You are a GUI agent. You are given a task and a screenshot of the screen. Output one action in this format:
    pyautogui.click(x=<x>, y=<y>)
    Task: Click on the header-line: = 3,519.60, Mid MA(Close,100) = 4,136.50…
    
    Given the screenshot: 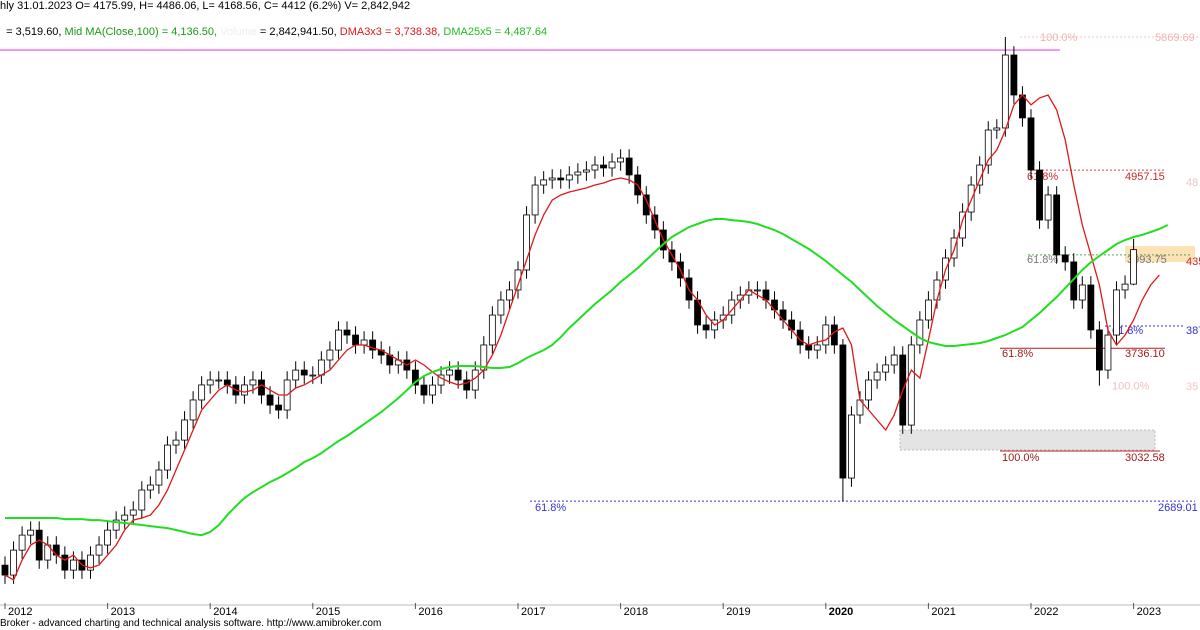 What is the action you would take?
    pyautogui.click(x=273, y=26)
    